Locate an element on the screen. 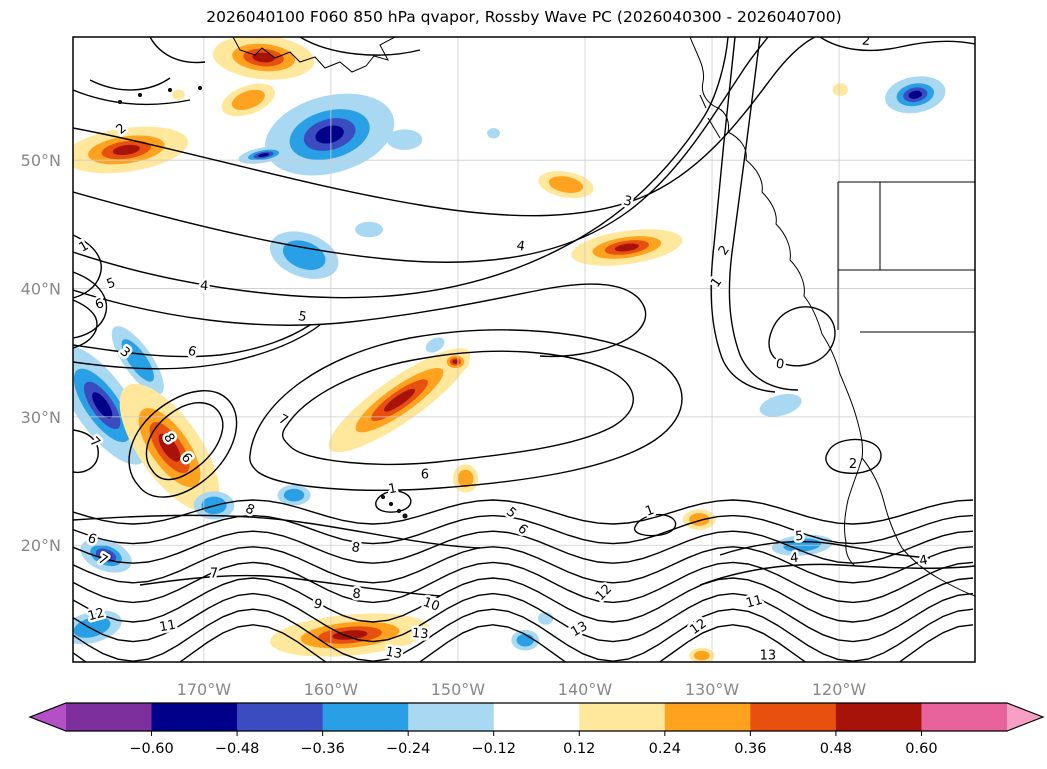  contour-value-label: 9 is located at coordinates (318, 604).